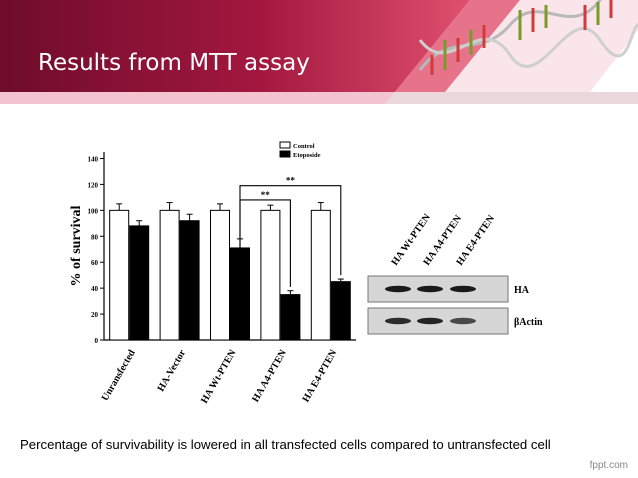 Image resolution: width=638 pixels, height=478 pixels. What do you see at coordinates (97, 341) in the screenshot?
I see `y-tick-label: 0` at bounding box center [97, 341].